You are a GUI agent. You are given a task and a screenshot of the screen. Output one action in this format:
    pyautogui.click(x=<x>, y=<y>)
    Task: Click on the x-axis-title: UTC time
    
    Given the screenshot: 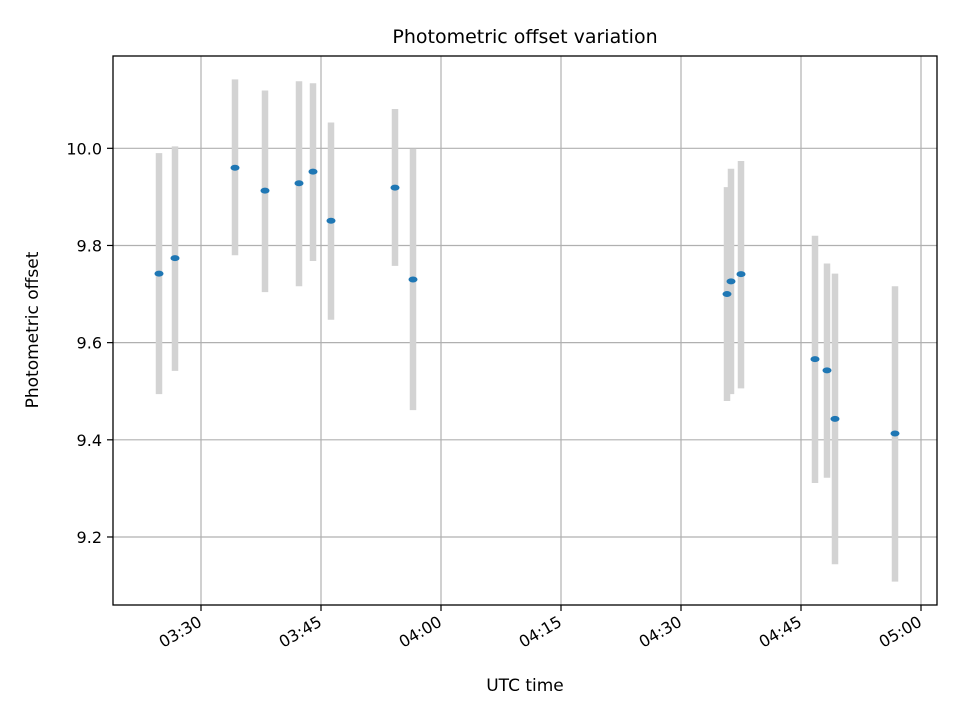 What is the action you would take?
    pyautogui.click(x=525, y=686)
    